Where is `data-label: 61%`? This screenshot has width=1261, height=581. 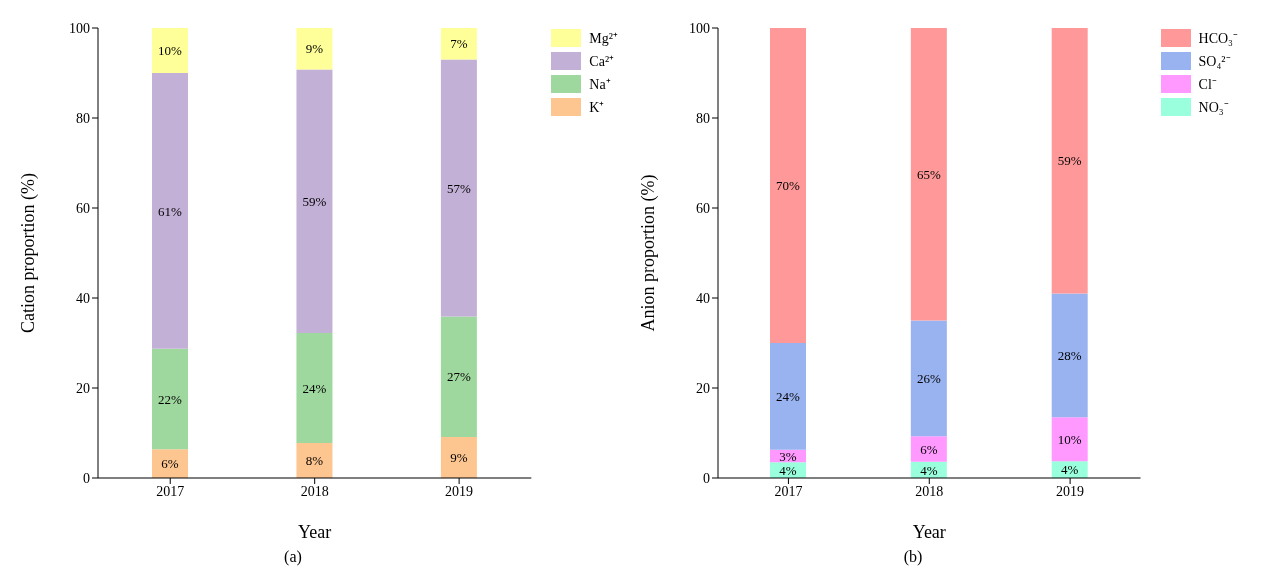 data-label: 61% is located at coordinates (170, 211).